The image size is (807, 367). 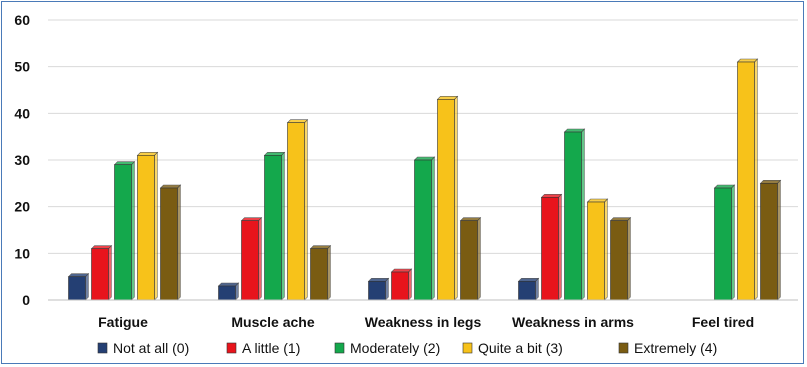 I want to click on y-tick-label: 30, so click(x=22, y=160).